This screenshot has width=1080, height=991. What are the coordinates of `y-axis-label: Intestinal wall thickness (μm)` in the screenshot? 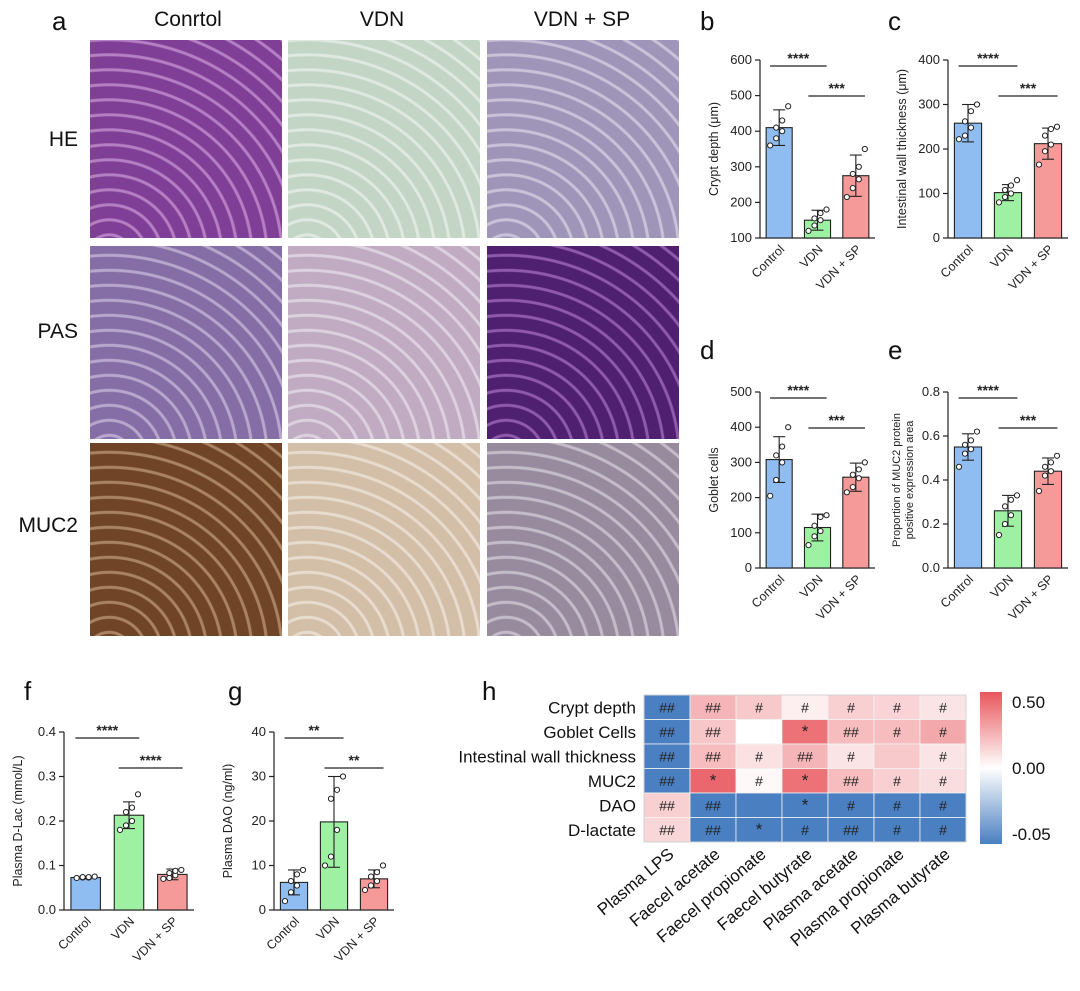 It's located at (902, 149).